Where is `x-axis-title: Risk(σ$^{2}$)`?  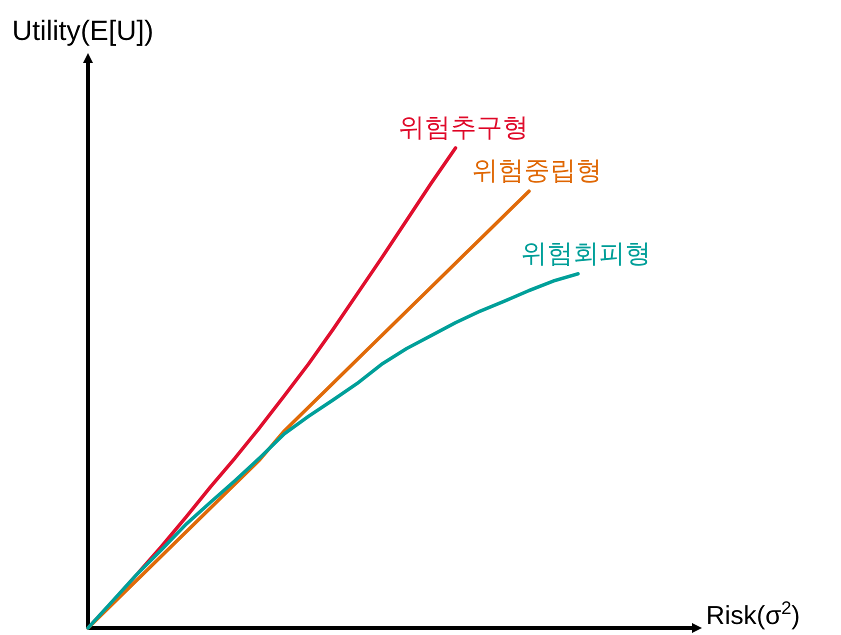 x-axis-title: Risk(σ$^{2}$) is located at coordinates (753, 614).